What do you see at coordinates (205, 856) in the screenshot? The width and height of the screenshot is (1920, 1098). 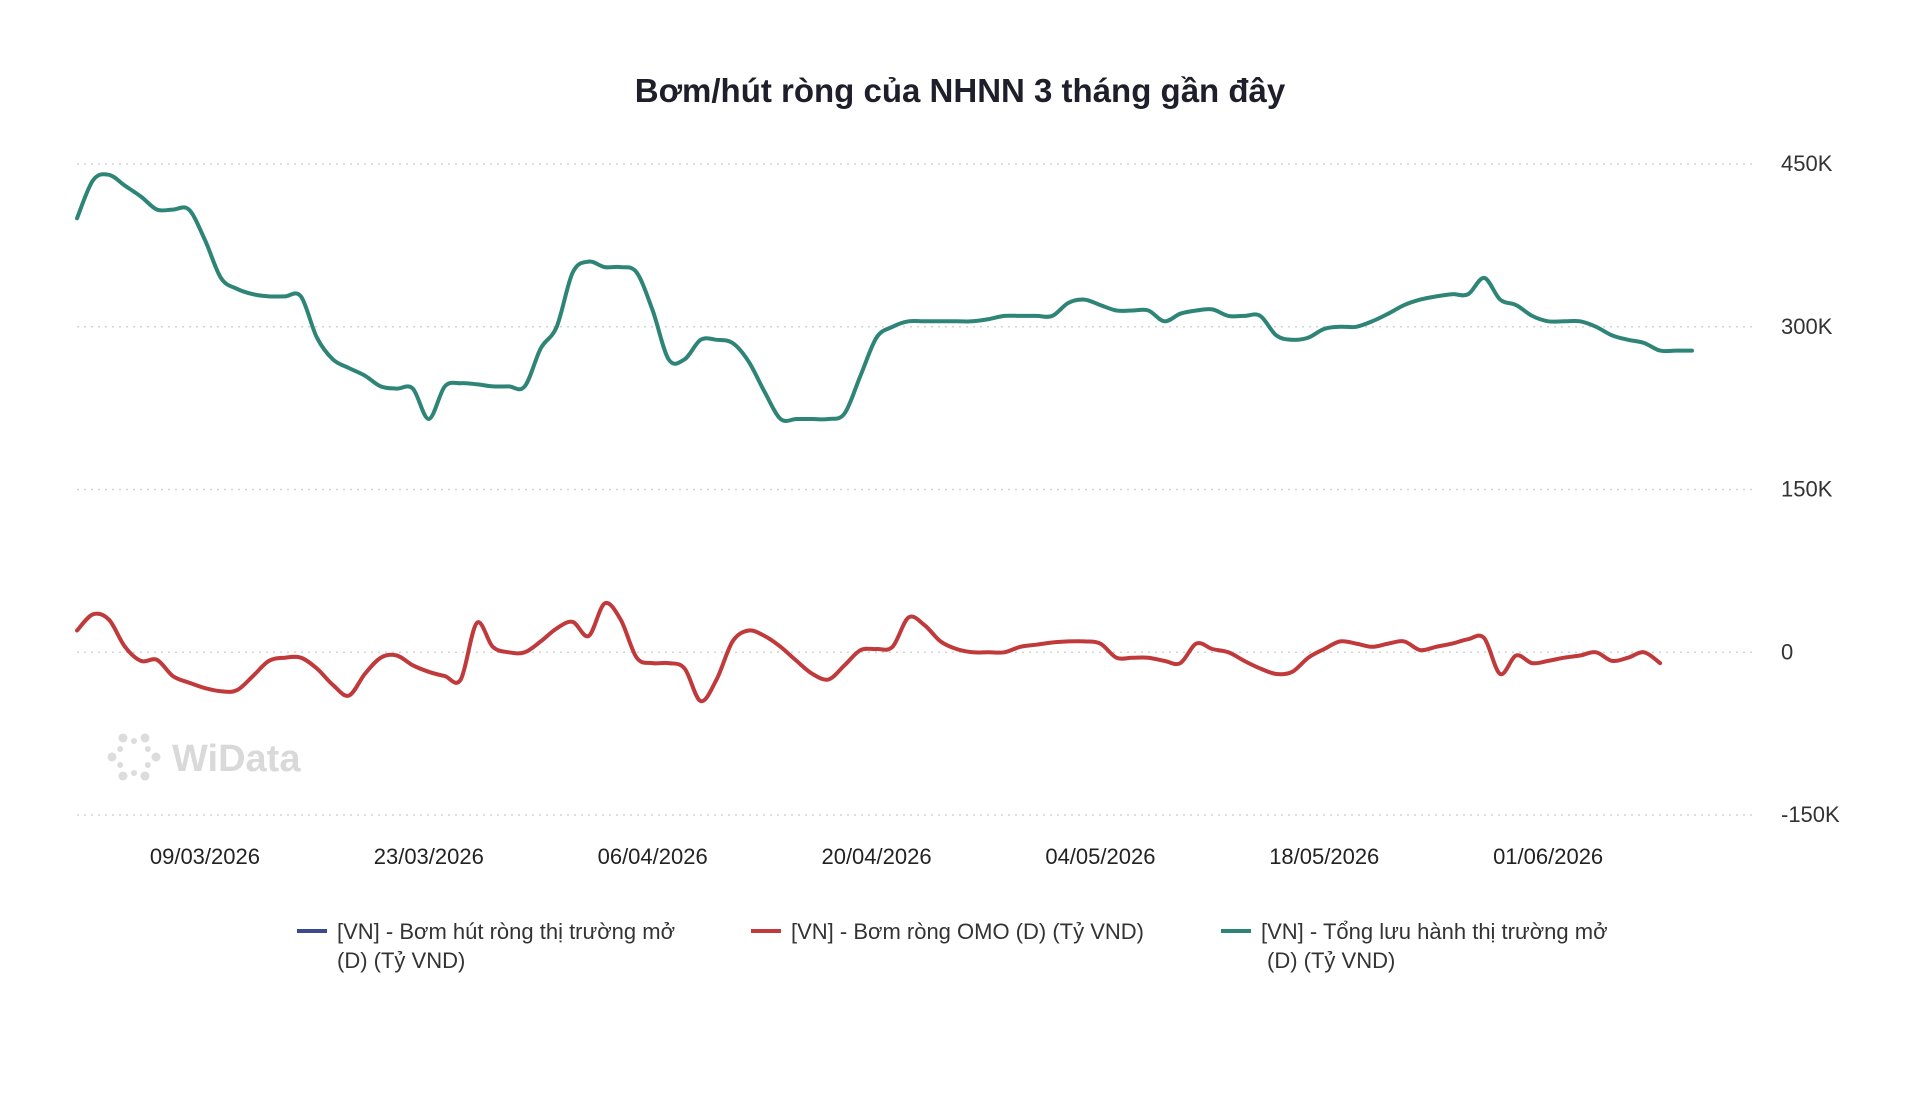 I see `x-tick-label: 09/03/2026` at bounding box center [205, 856].